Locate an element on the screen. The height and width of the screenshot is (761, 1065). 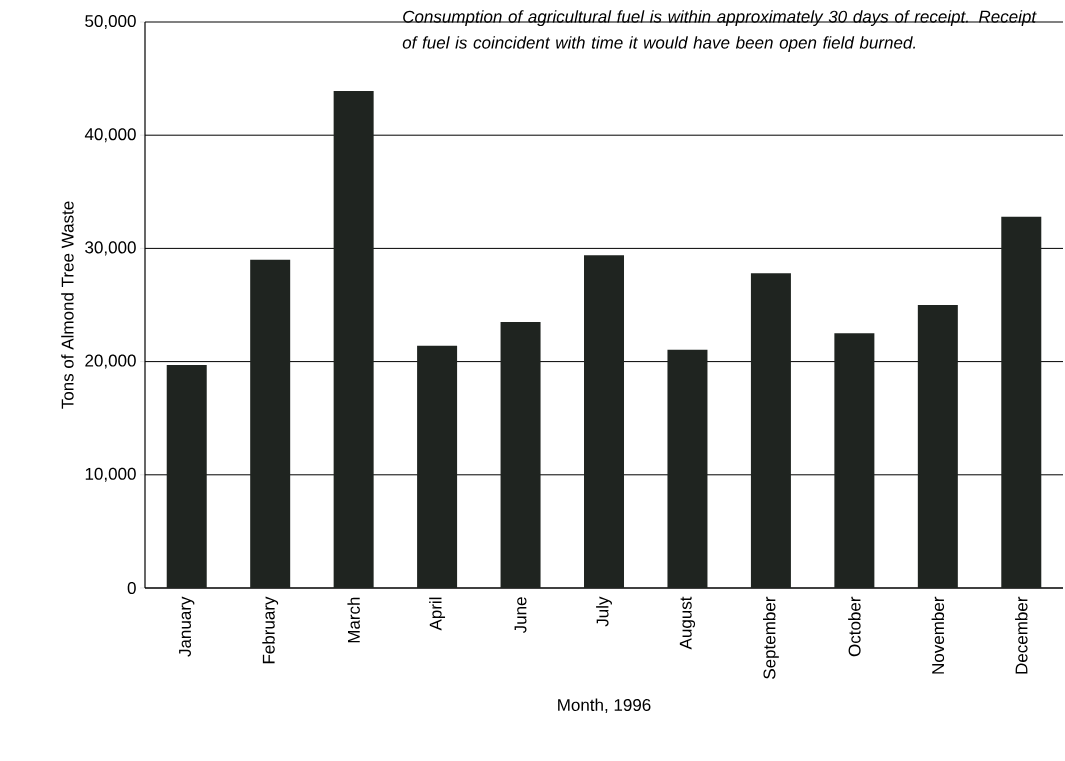
x-tick-label: June is located at coordinates (520, 615).